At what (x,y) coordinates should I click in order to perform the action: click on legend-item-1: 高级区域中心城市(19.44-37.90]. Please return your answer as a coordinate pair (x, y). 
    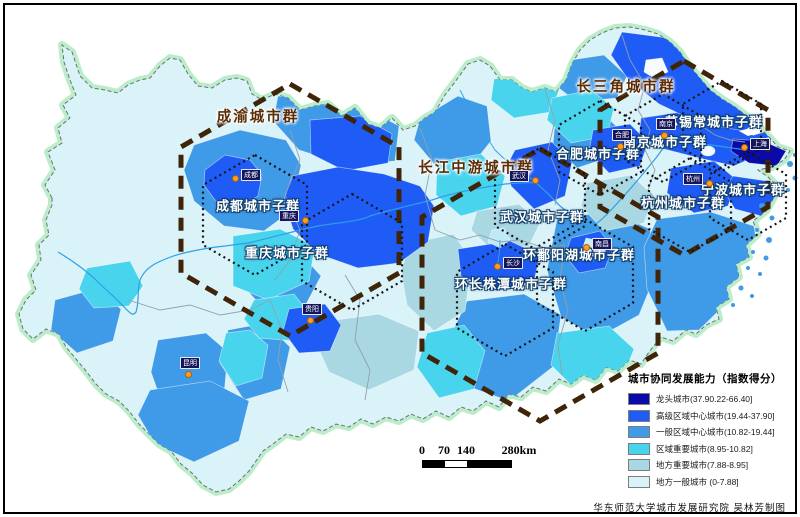
    Looking at the image, I should click on (713, 416).